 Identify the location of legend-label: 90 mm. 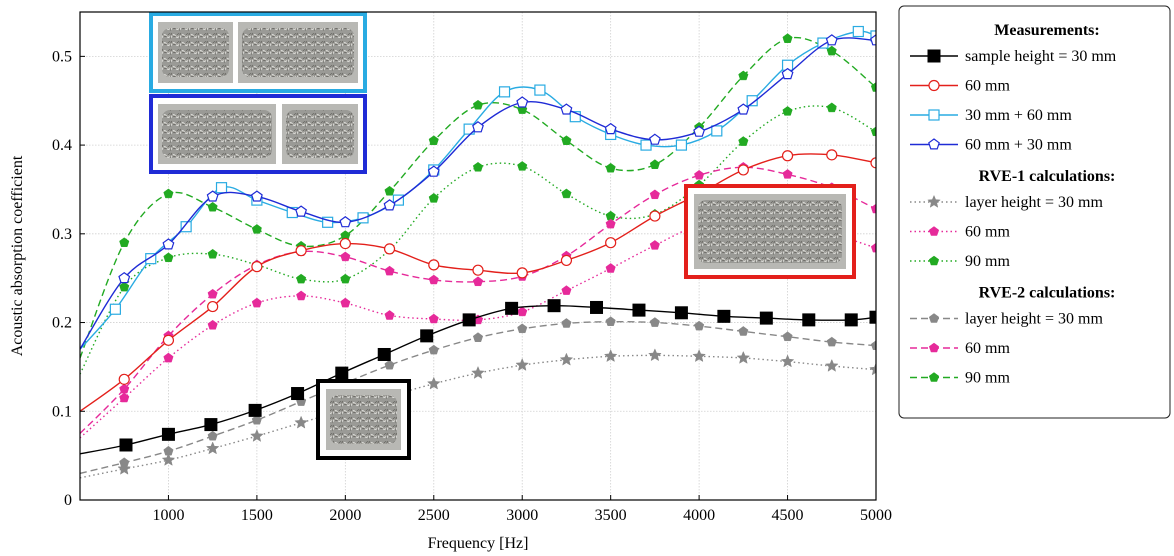
(987, 261).